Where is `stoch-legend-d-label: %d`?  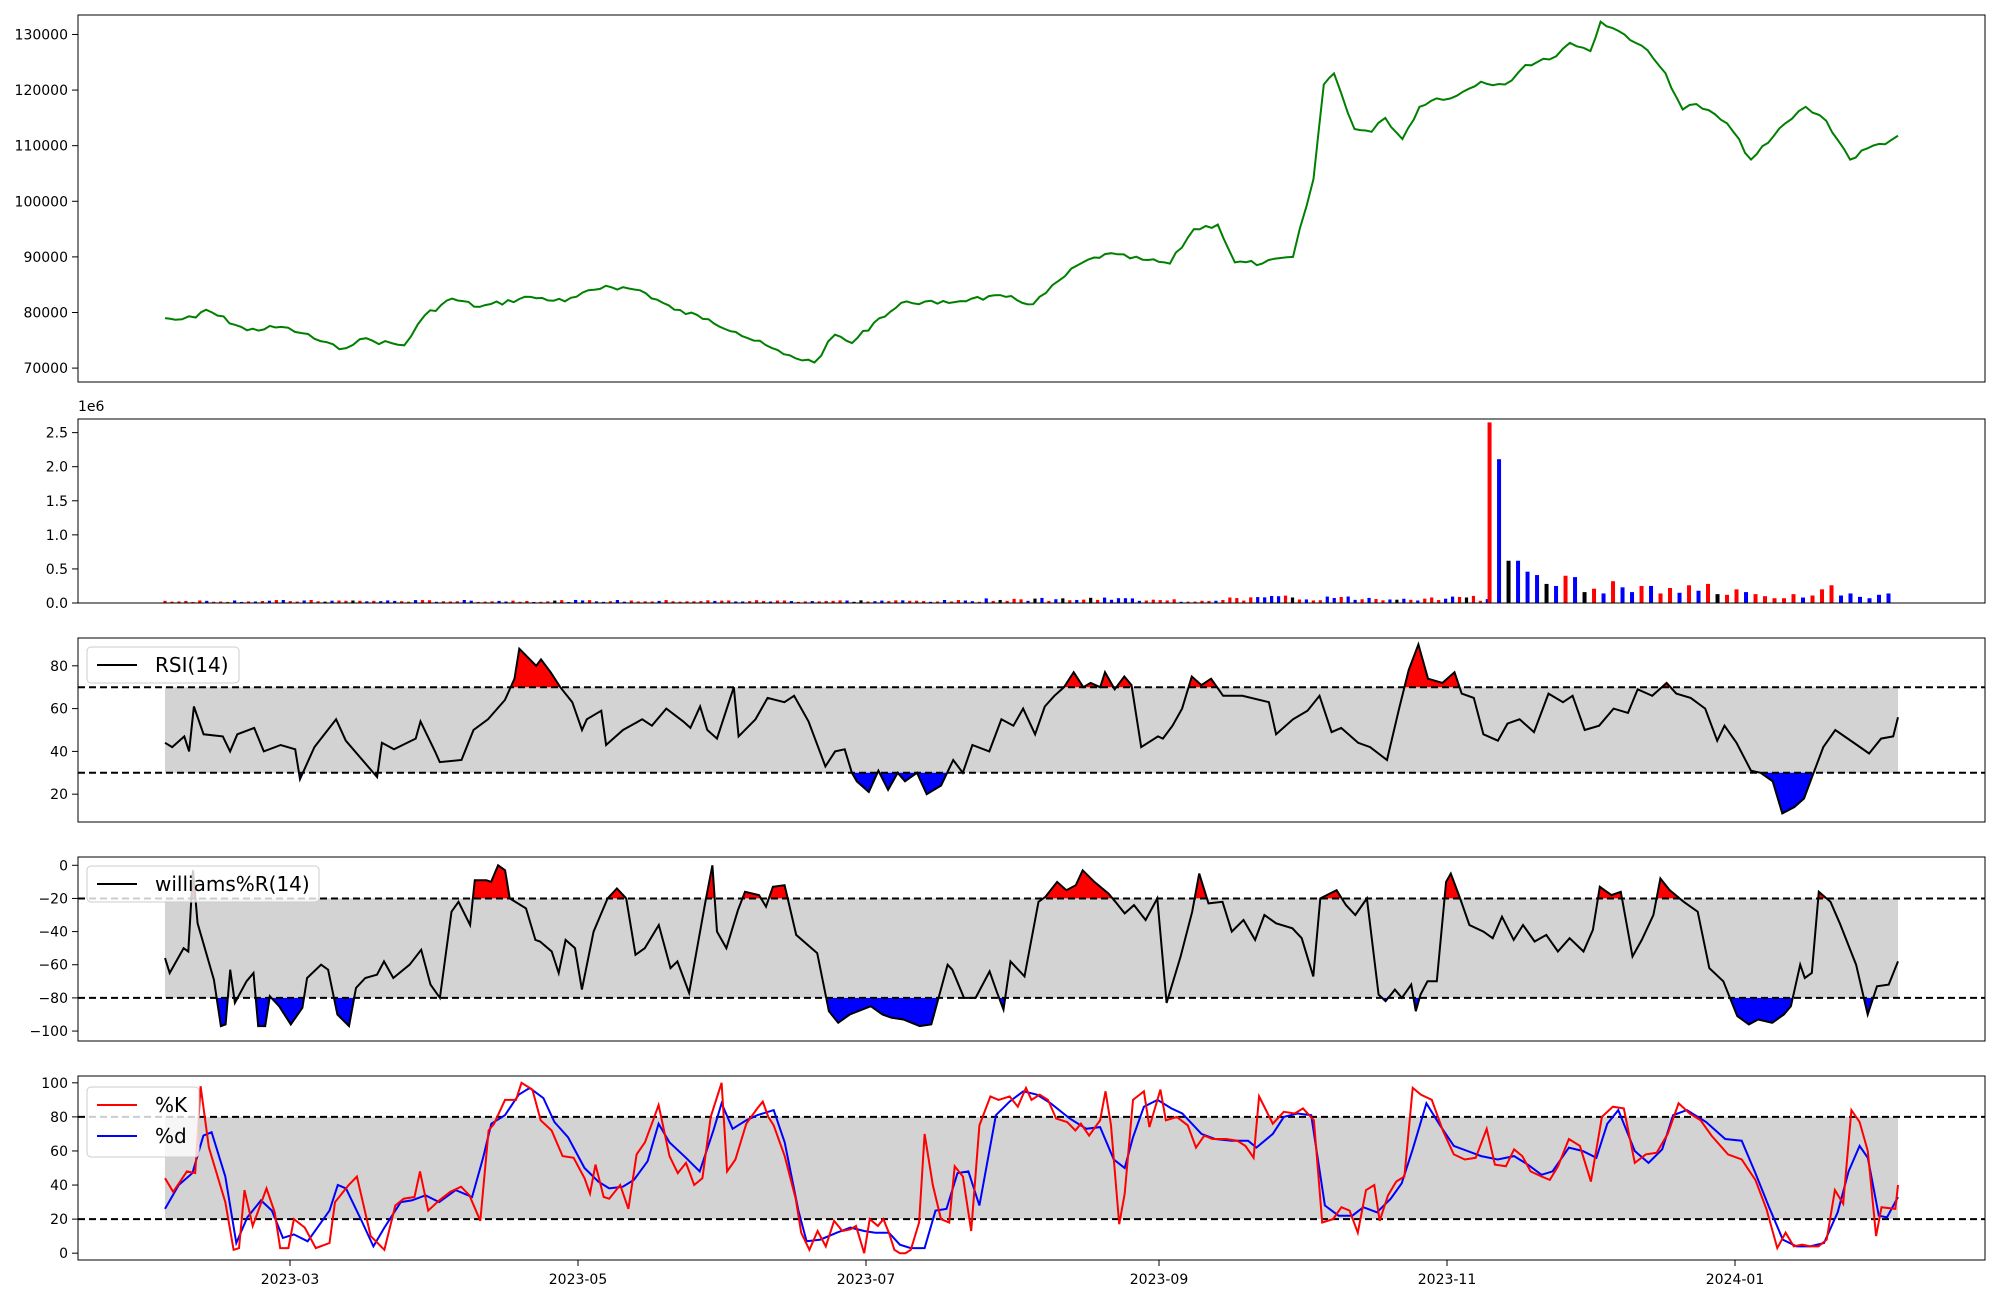 stoch-legend-d-label: %d is located at coordinates (171, 1136).